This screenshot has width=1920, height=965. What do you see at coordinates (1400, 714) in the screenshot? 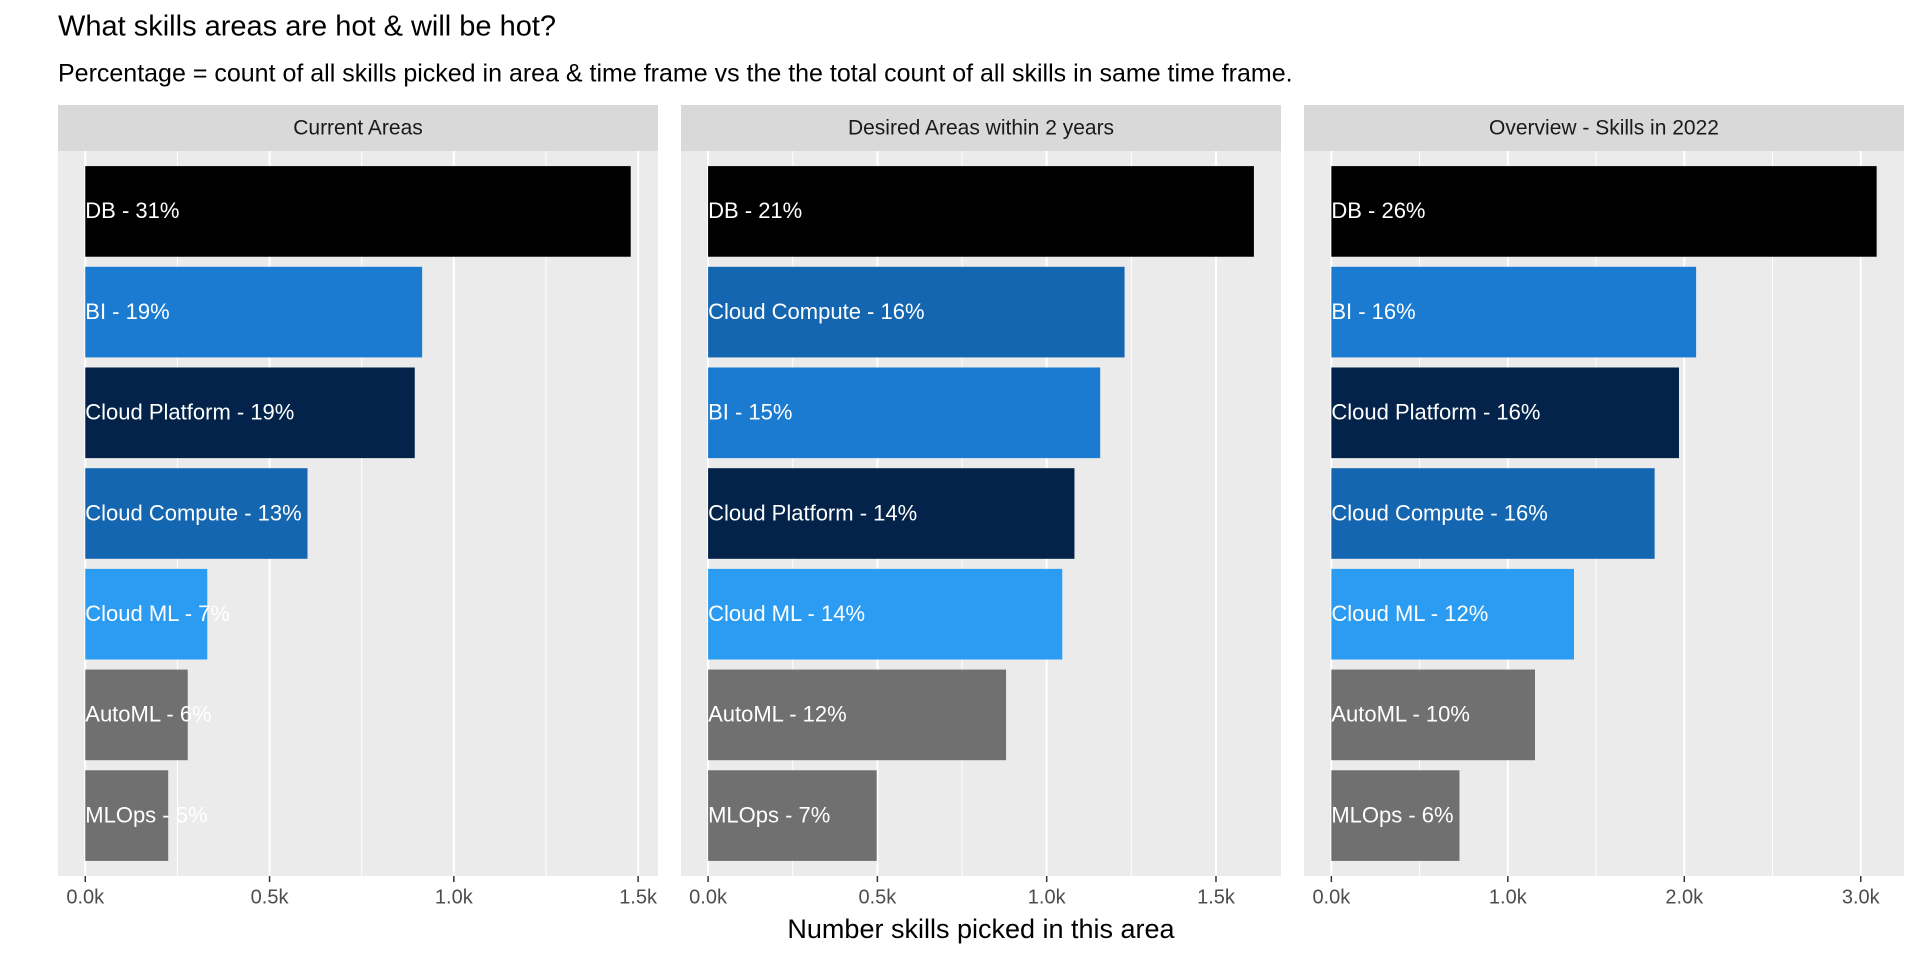
I see `bar-label: AutoML - 10%` at bounding box center [1400, 714].